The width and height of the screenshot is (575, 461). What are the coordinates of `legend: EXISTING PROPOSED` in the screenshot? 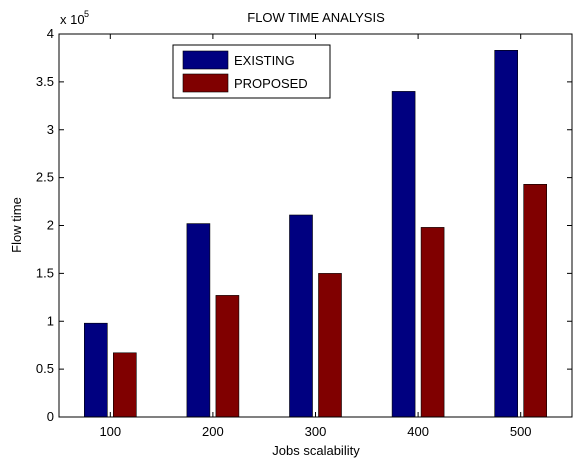 It's located at (251, 71).